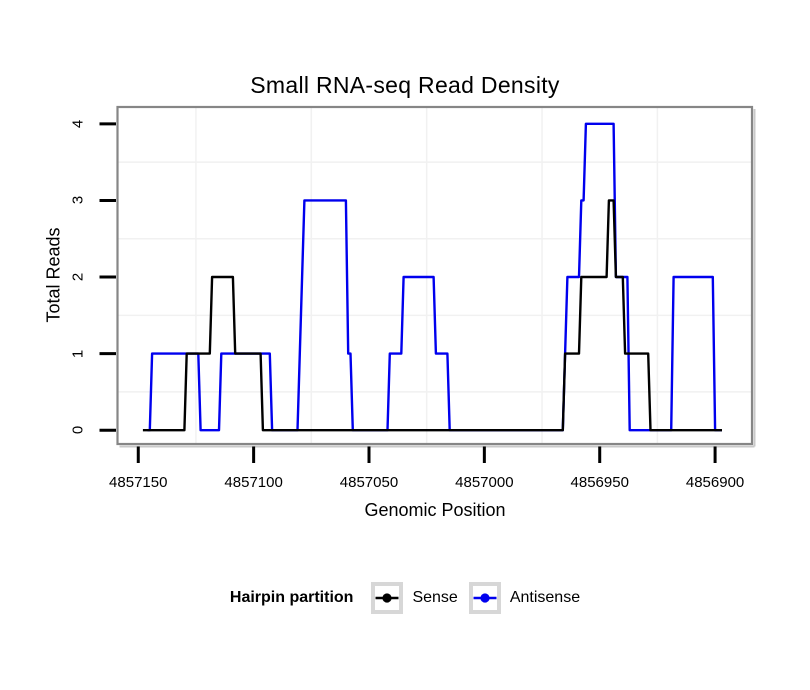 This screenshot has height=690, width=810. What do you see at coordinates (291, 597) in the screenshot?
I see `legend-title: Hairpin partition` at bounding box center [291, 597].